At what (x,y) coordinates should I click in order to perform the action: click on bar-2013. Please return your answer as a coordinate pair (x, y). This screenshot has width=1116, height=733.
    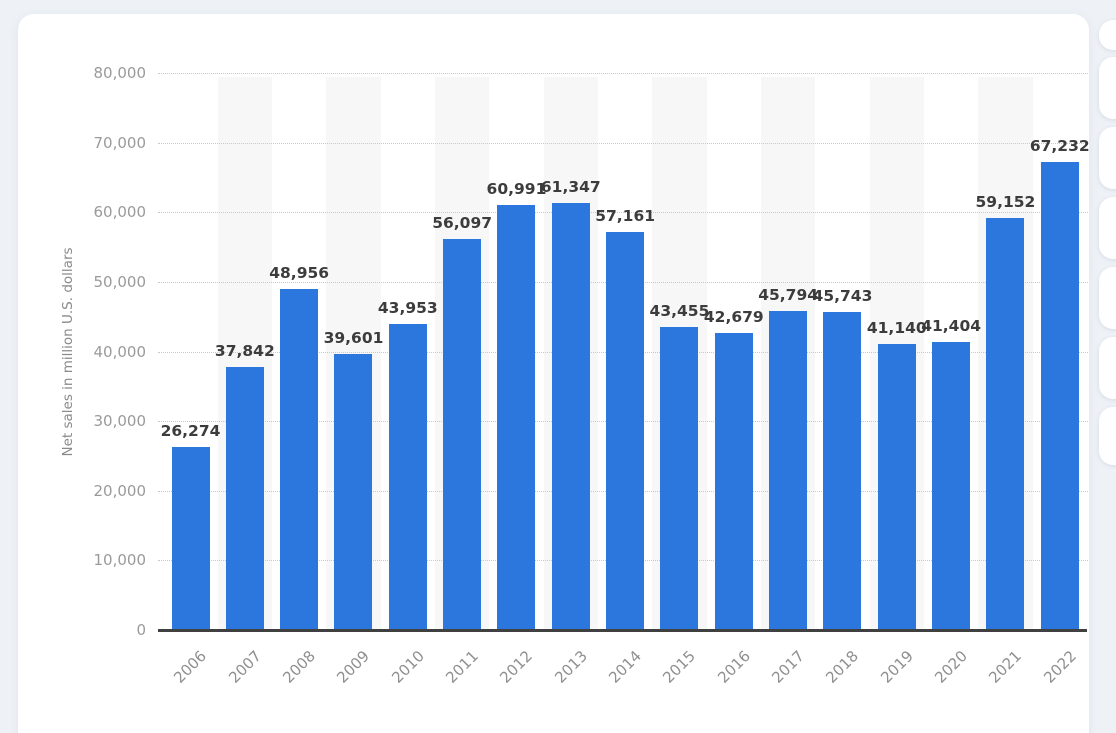
    Looking at the image, I should click on (570, 416).